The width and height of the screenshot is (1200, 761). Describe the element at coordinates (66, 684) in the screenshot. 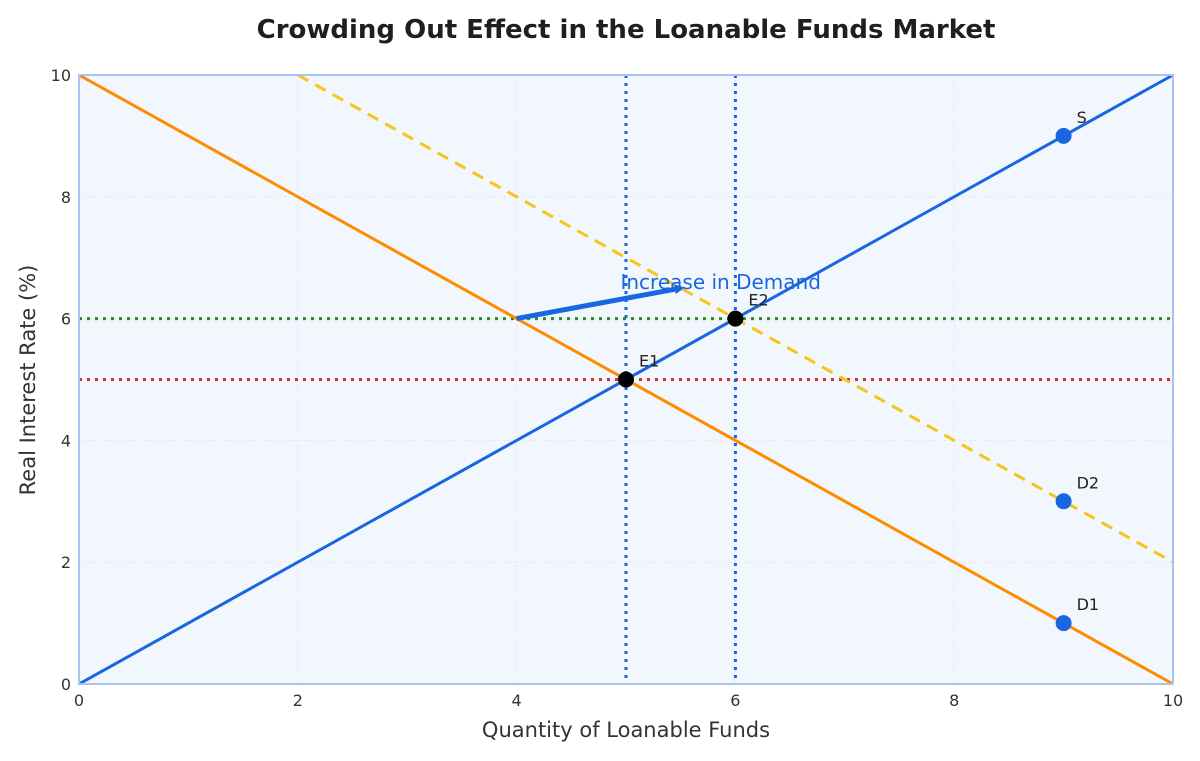

I see `y-tick-label-0: 0` at that location.